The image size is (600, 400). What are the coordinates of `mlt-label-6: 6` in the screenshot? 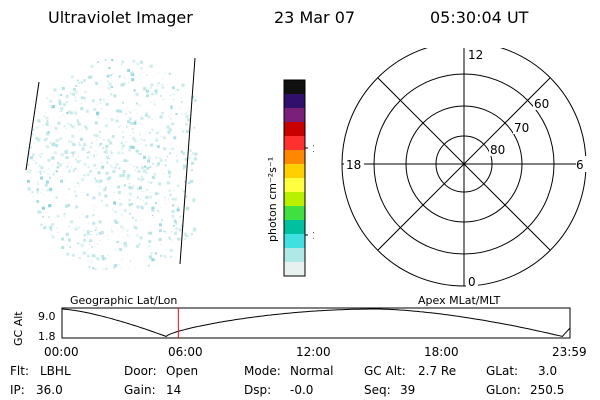 It's located at (580, 165).